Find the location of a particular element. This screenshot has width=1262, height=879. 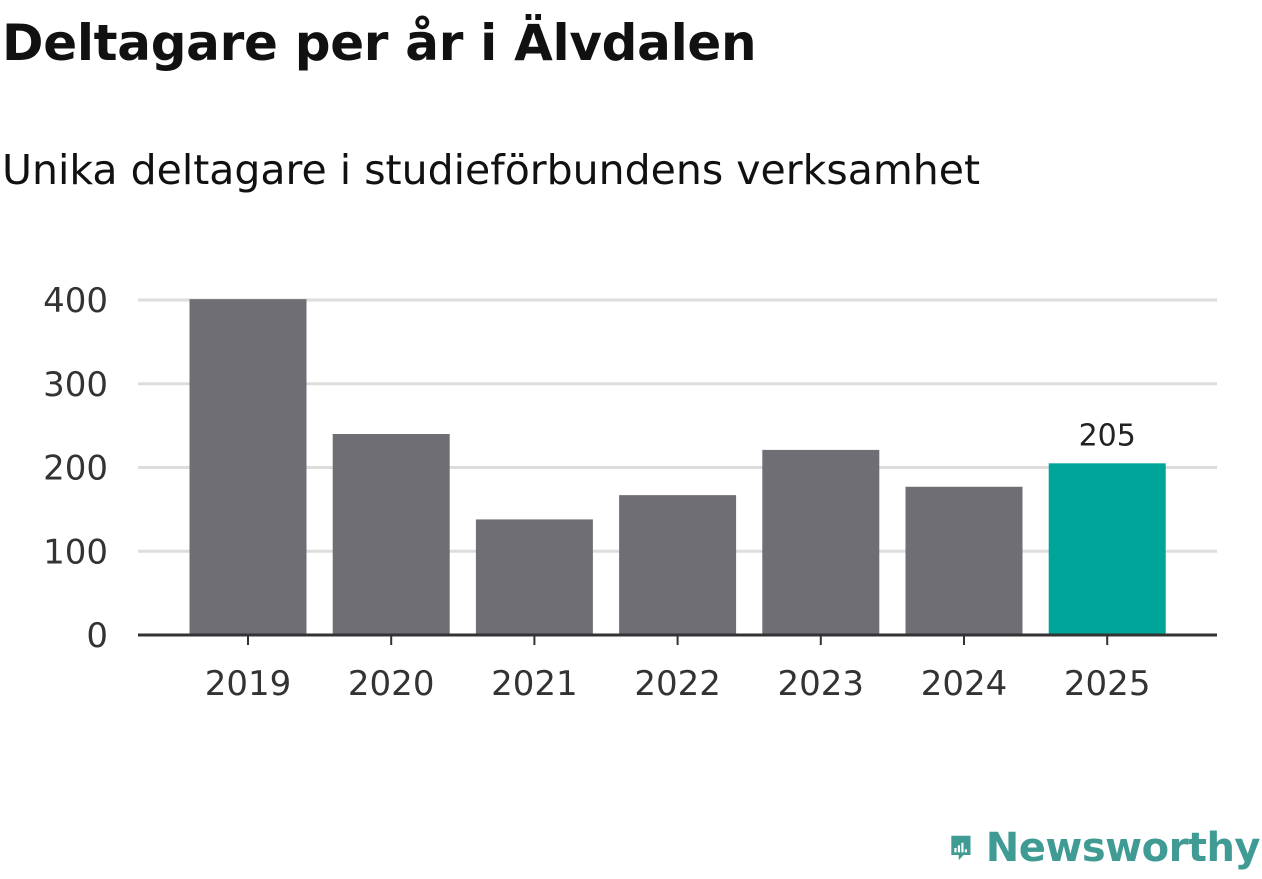

y-tick-label: 400 is located at coordinates (75, 301).